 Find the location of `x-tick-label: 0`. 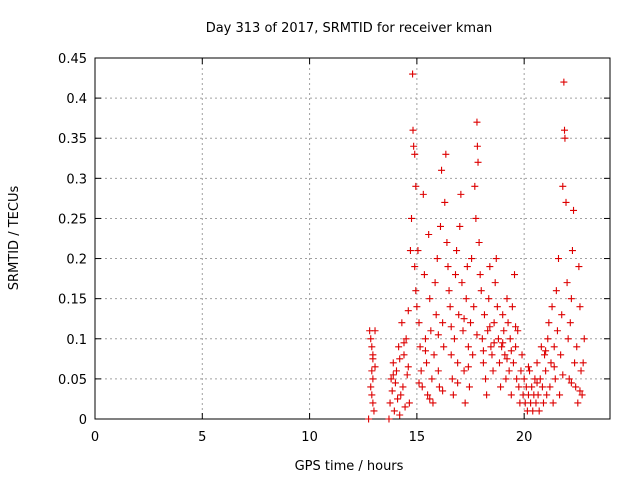

x-tick-label: 0 is located at coordinates (95, 437).